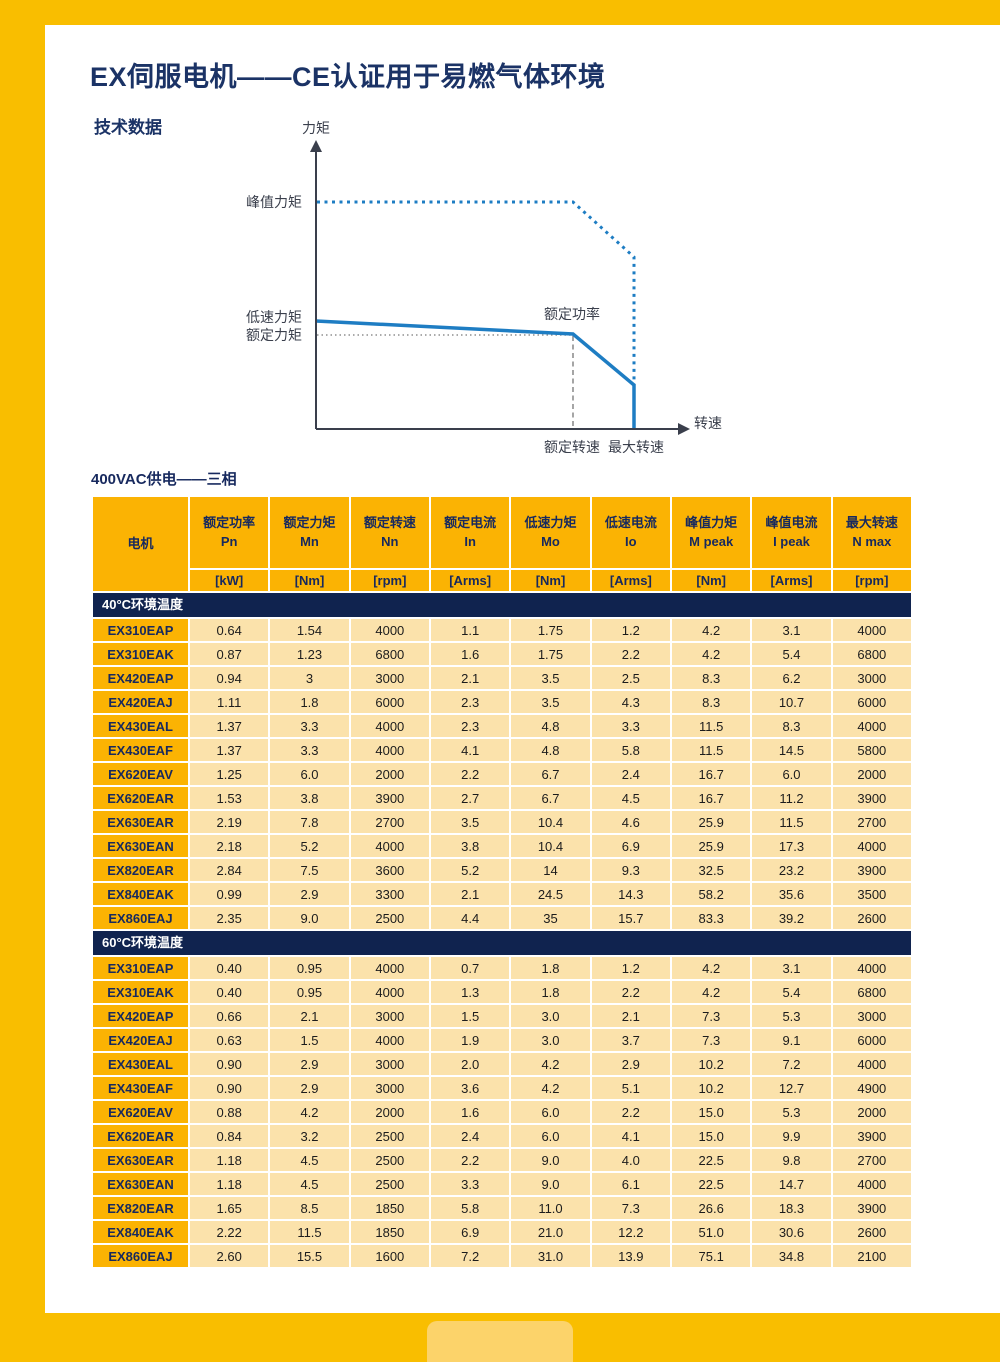  I want to click on value-cell: 5.3, so click(791, 1112).